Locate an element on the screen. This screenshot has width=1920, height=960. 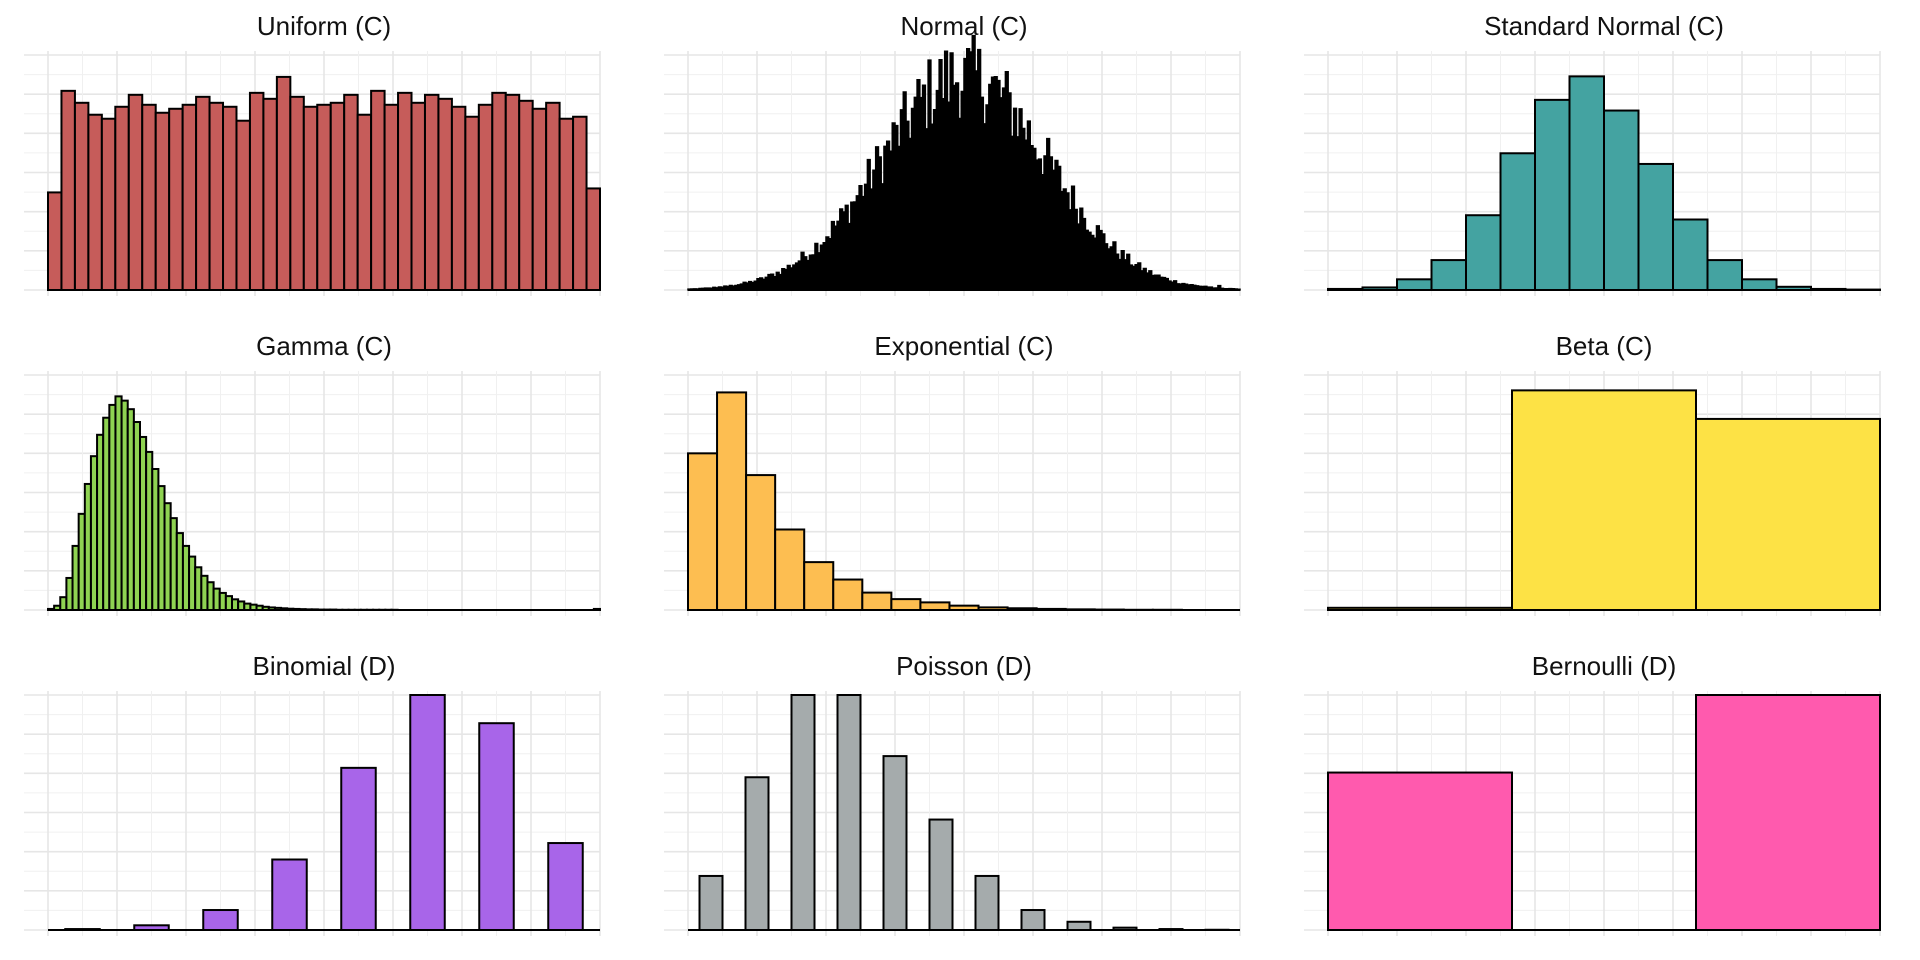
panel-title: Normal (C) is located at coordinates (963, 26).